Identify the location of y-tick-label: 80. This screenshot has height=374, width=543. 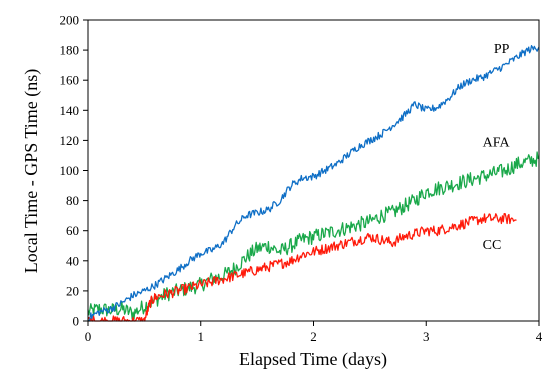
(72, 200).